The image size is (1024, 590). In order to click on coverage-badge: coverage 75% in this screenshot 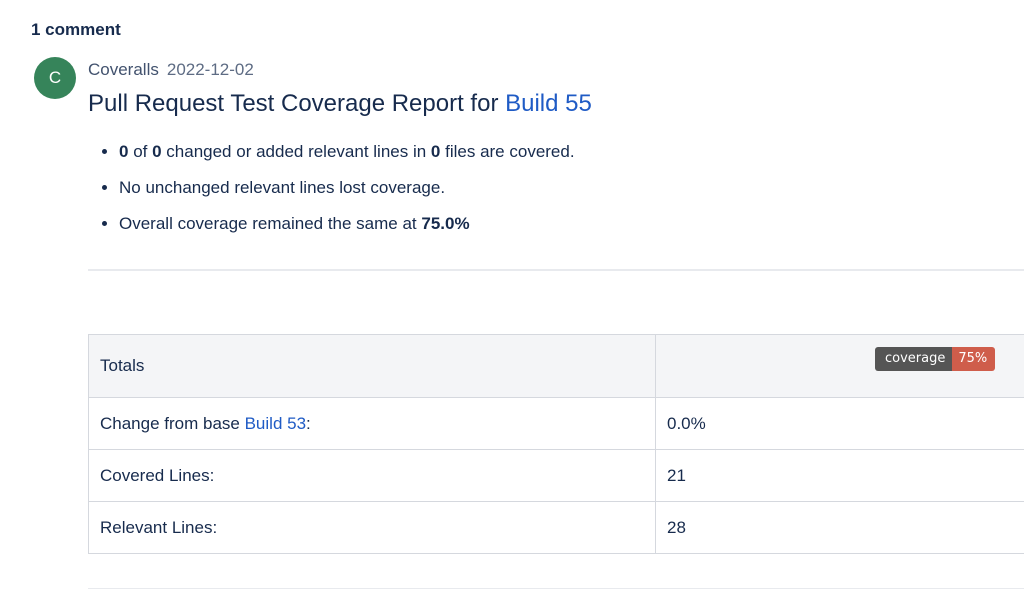, I will do `click(935, 359)`.